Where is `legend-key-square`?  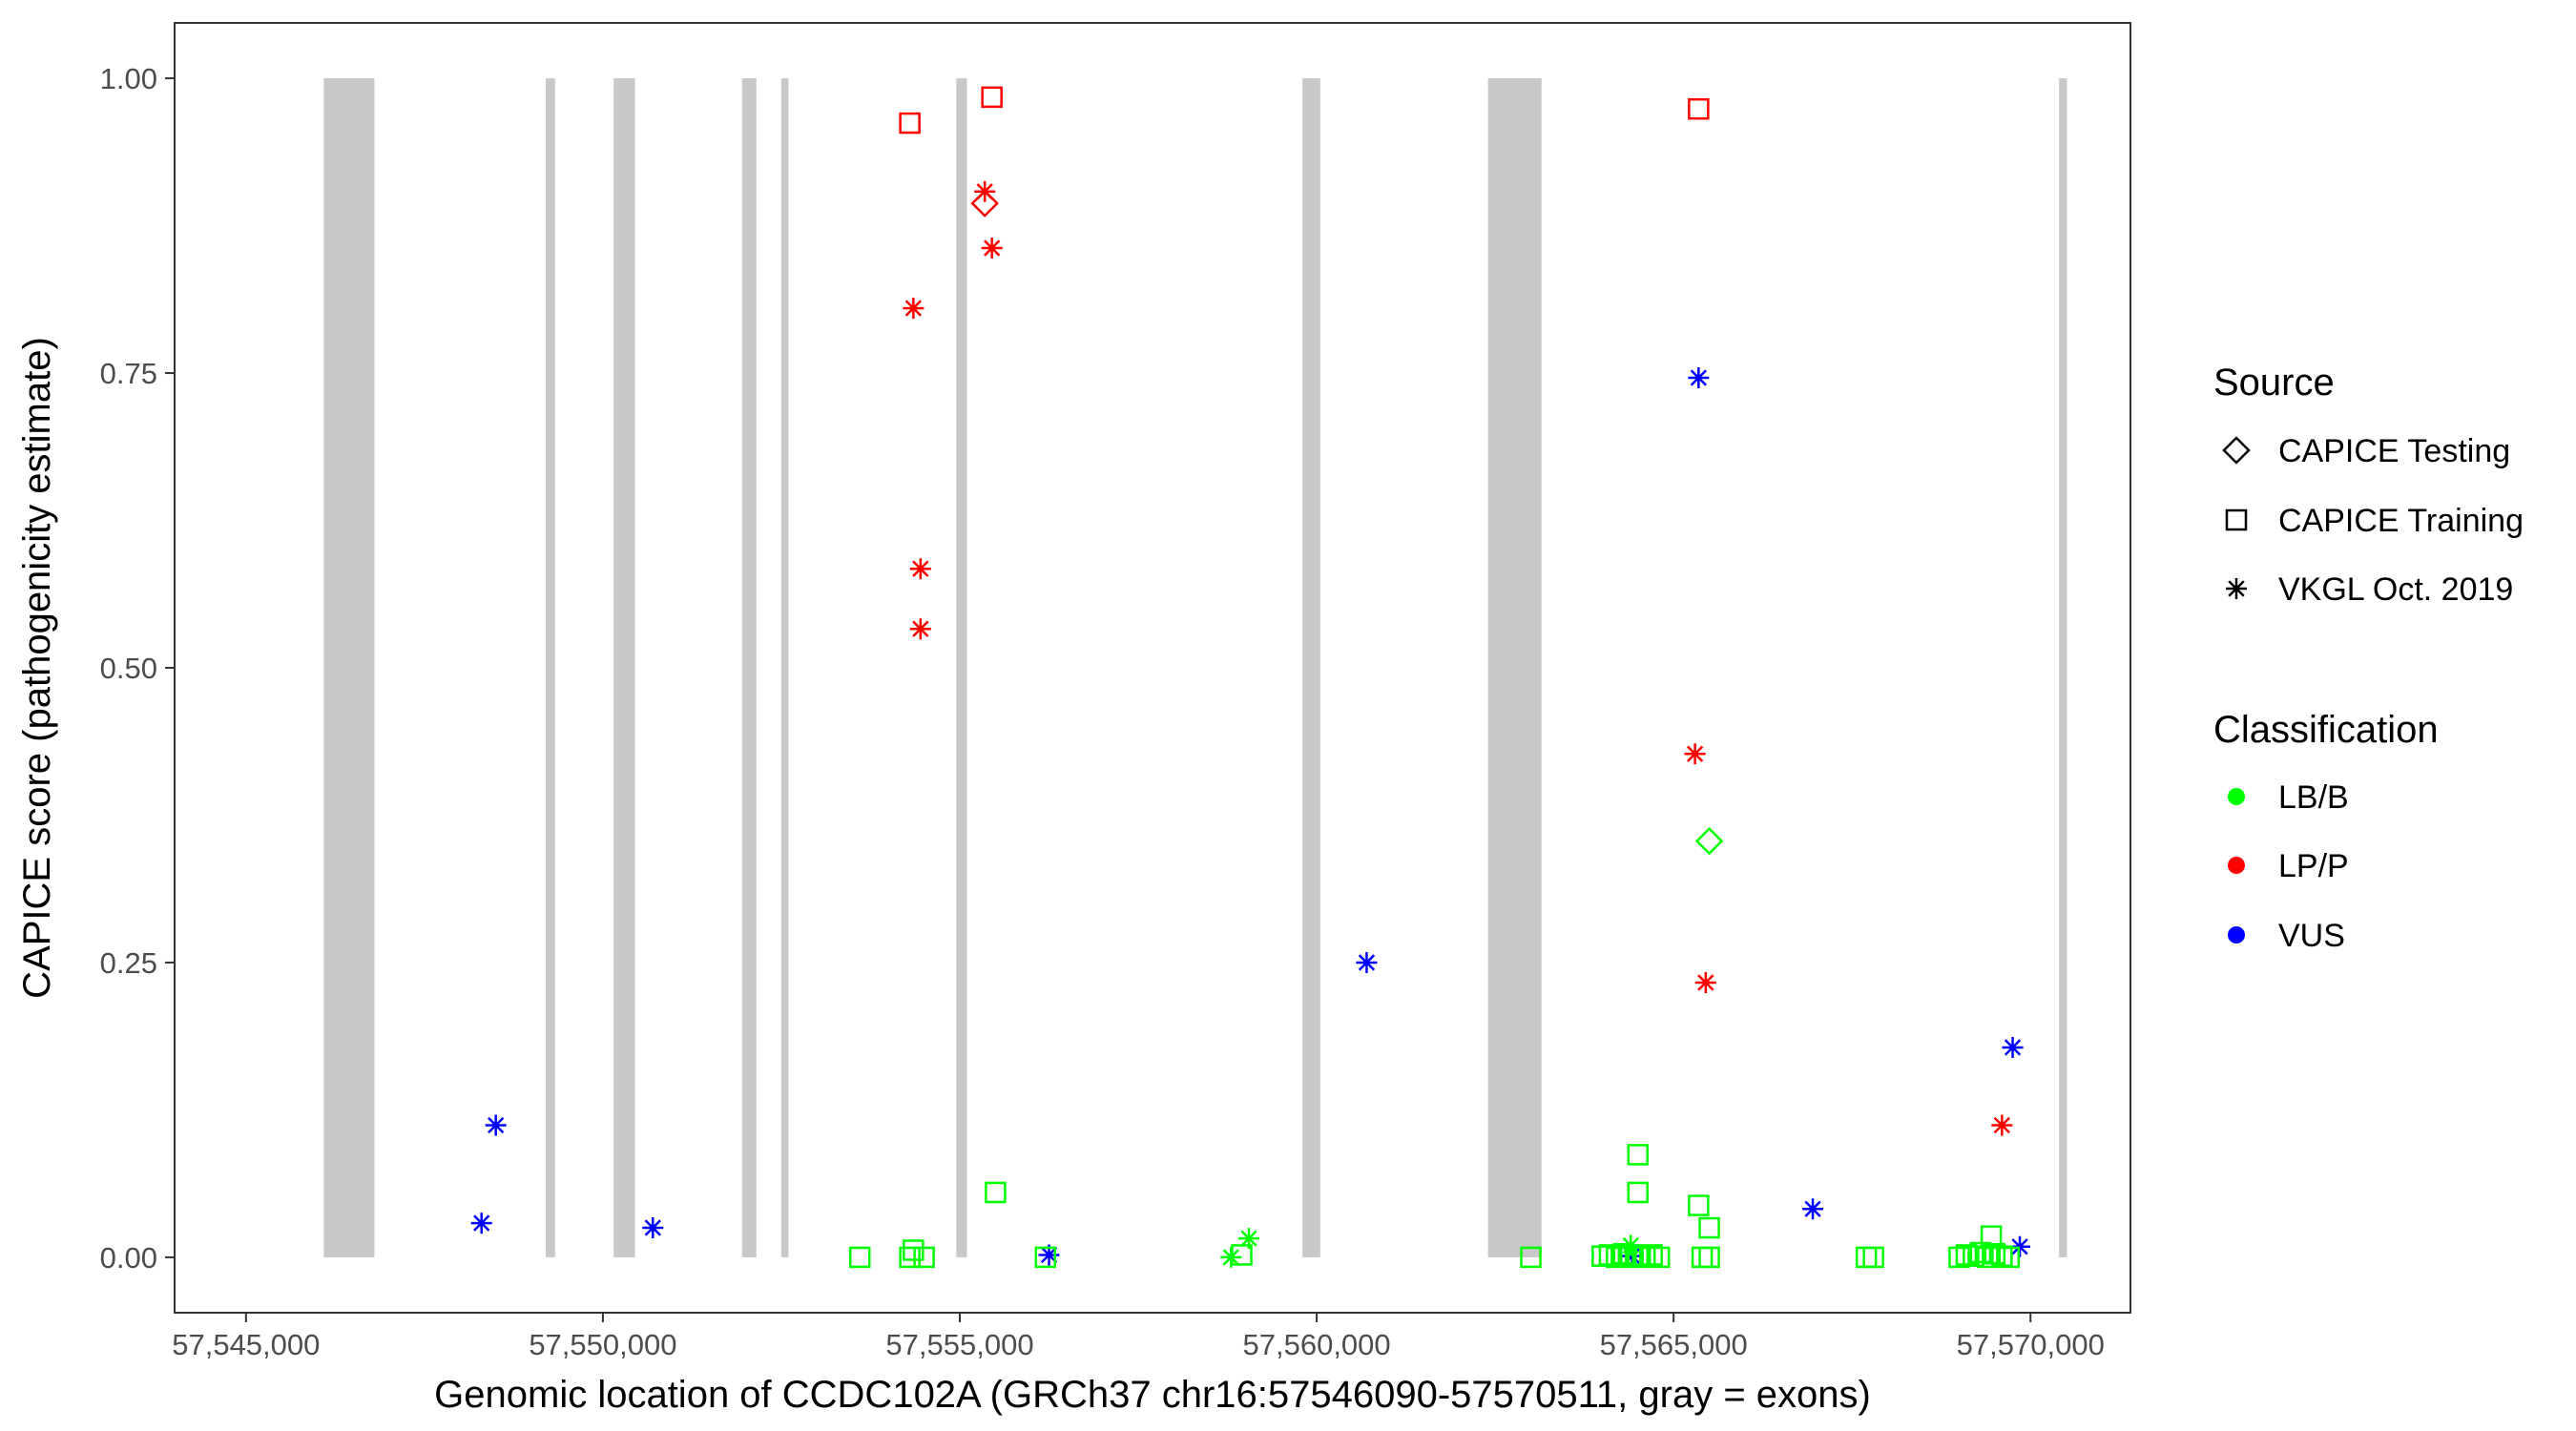
legend-key-square is located at coordinates (2236, 519).